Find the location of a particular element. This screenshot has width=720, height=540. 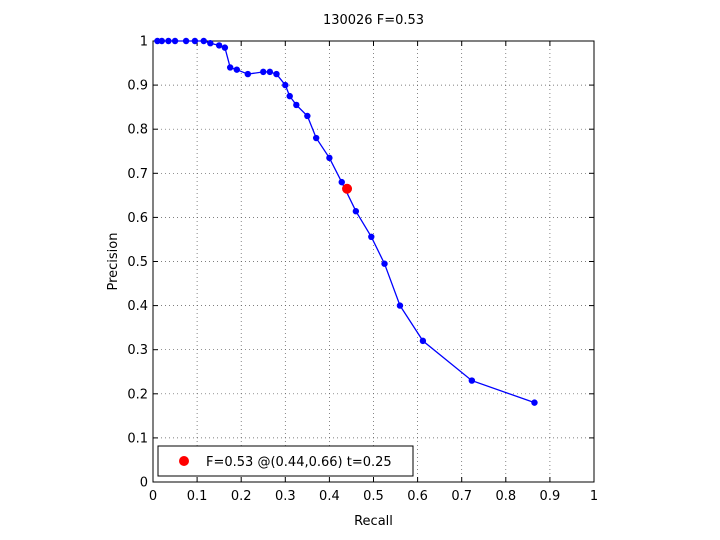

x-tick-label: 0.3 is located at coordinates (285, 496).